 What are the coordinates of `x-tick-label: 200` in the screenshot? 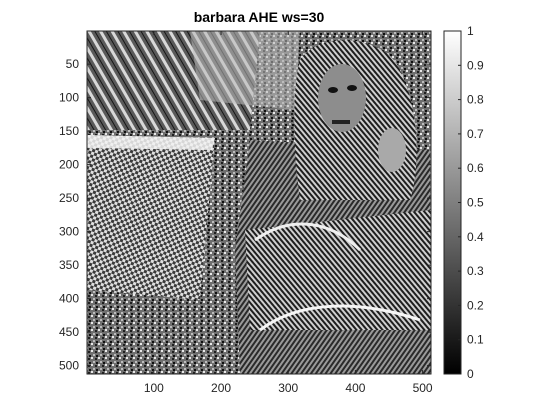 It's located at (221, 388).